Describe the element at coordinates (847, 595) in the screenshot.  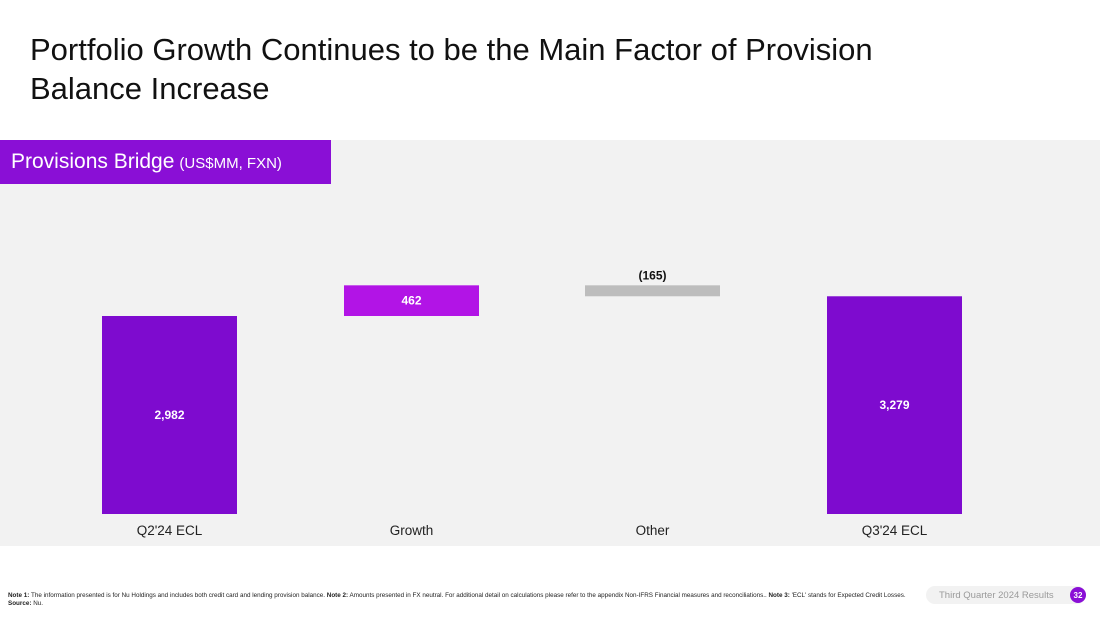
I see `note-3-text: 'ECL' stands for Expected Credit Losses.` at that location.